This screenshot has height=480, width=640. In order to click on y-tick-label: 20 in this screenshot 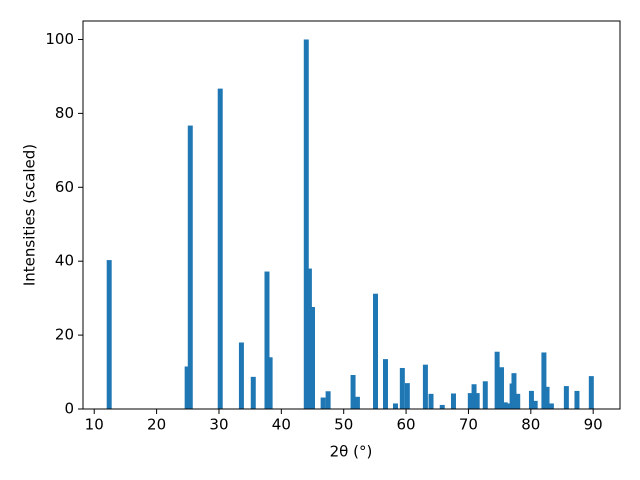, I will do `click(64, 335)`.